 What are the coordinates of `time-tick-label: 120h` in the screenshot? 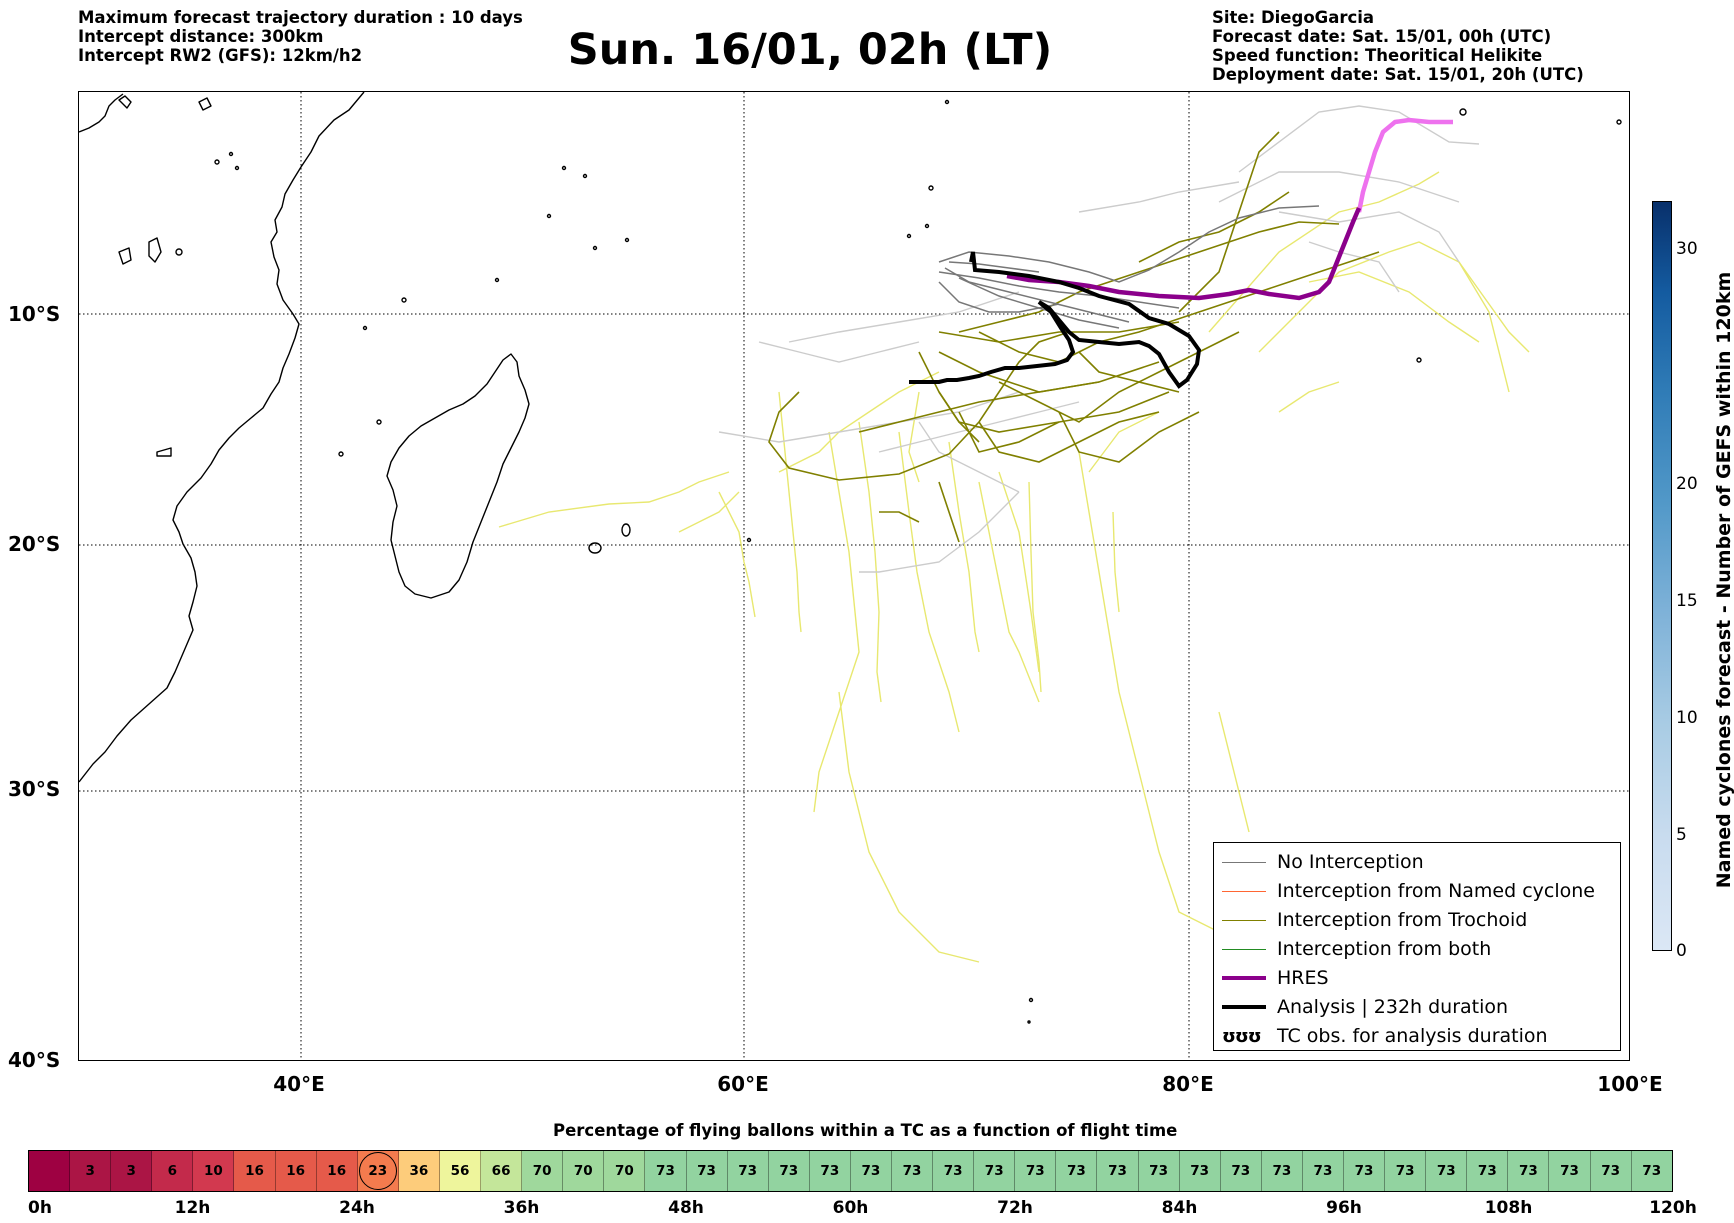 It's located at (1673, 1208).